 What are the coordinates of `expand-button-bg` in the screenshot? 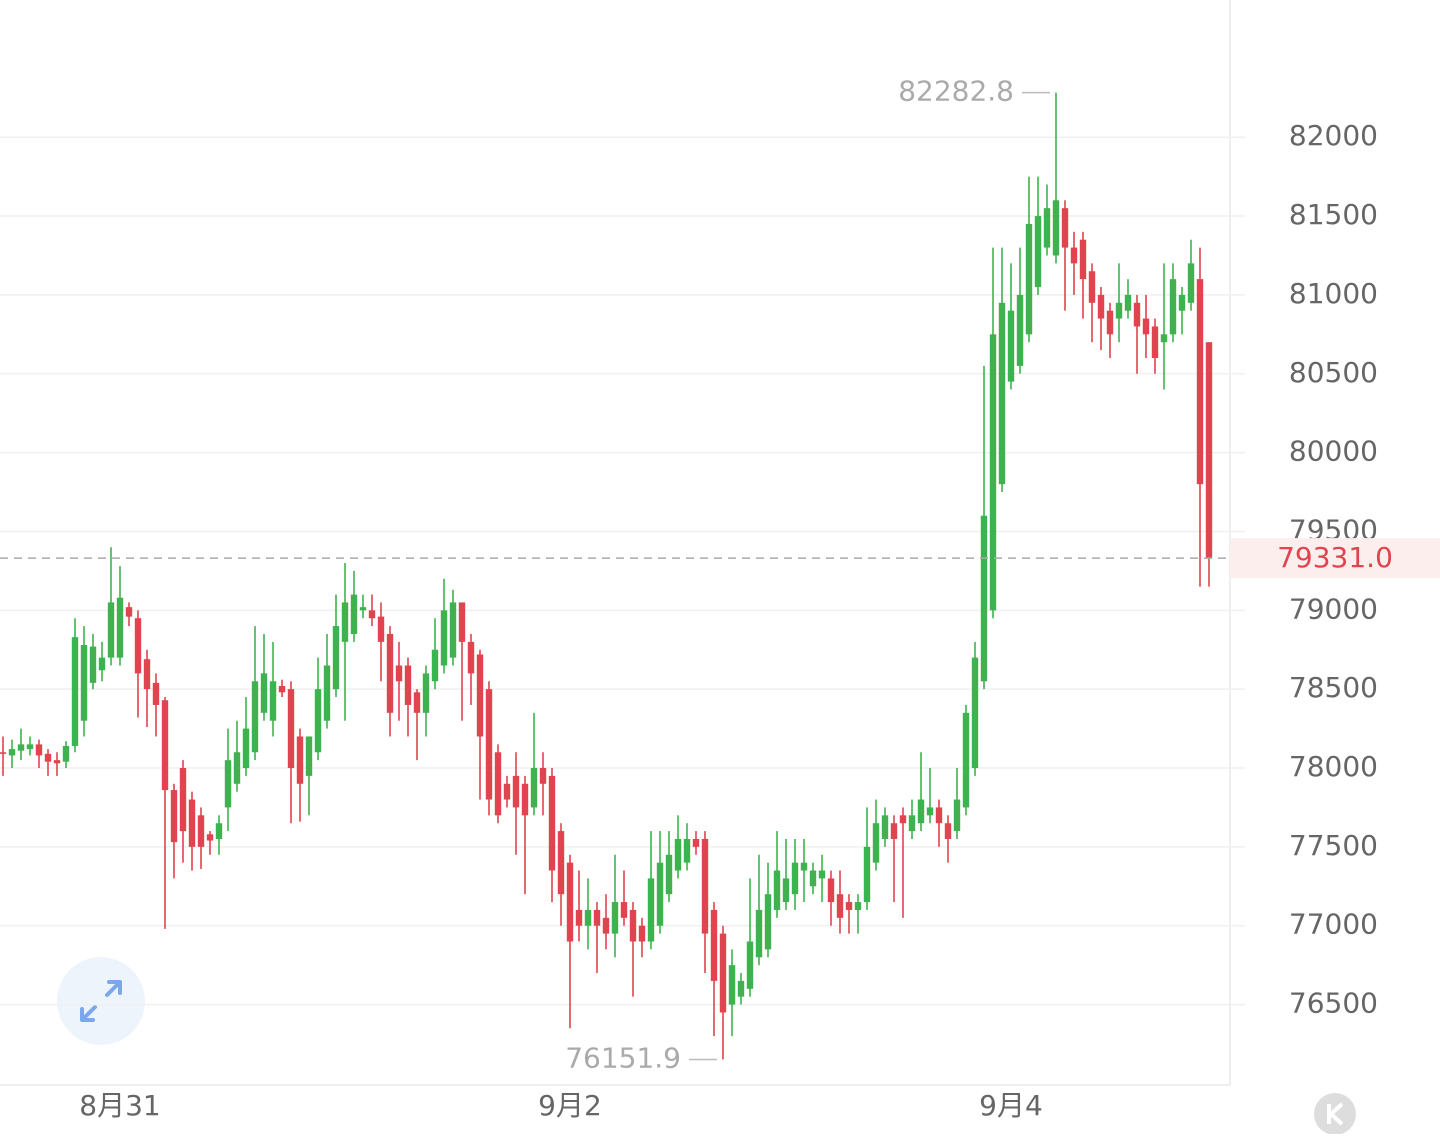 It's located at (101, 1001).